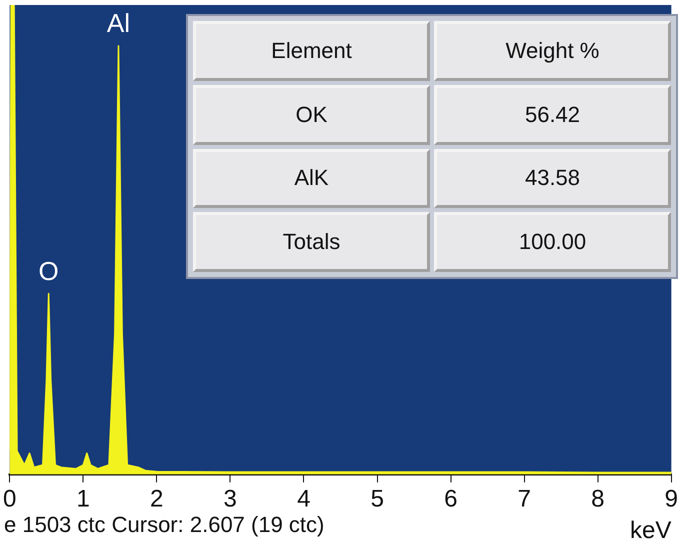 The height and width of the screenshot is (550, 681). I want to click on x-tick-label: 5, so click(377, 498).